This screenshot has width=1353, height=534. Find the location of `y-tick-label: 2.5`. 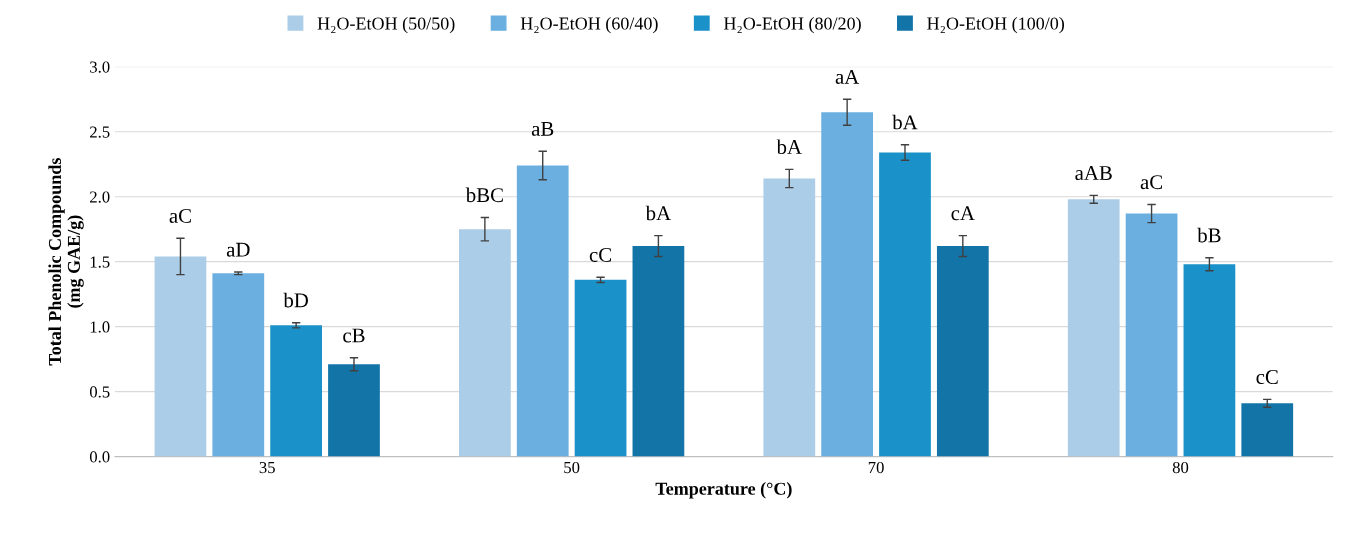

y-tick-label: 2.5 is located at coordinates (100, 132).